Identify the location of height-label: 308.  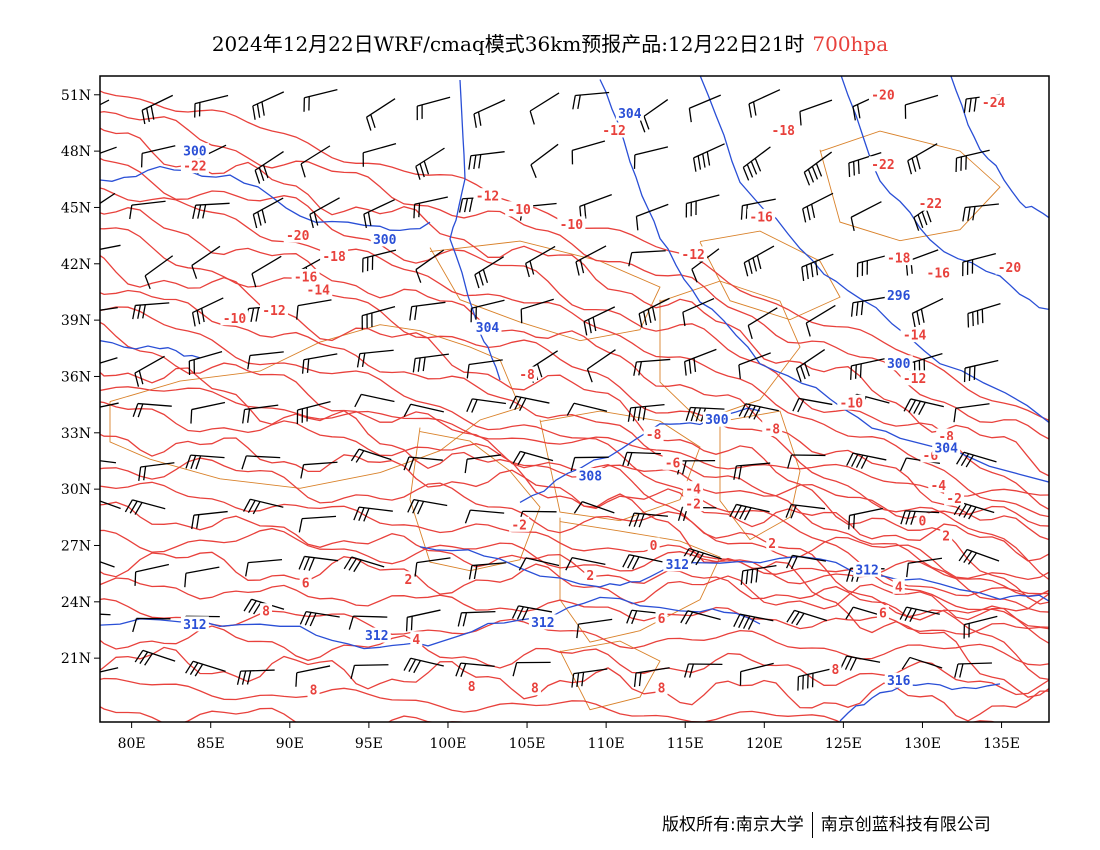
(591, 476).